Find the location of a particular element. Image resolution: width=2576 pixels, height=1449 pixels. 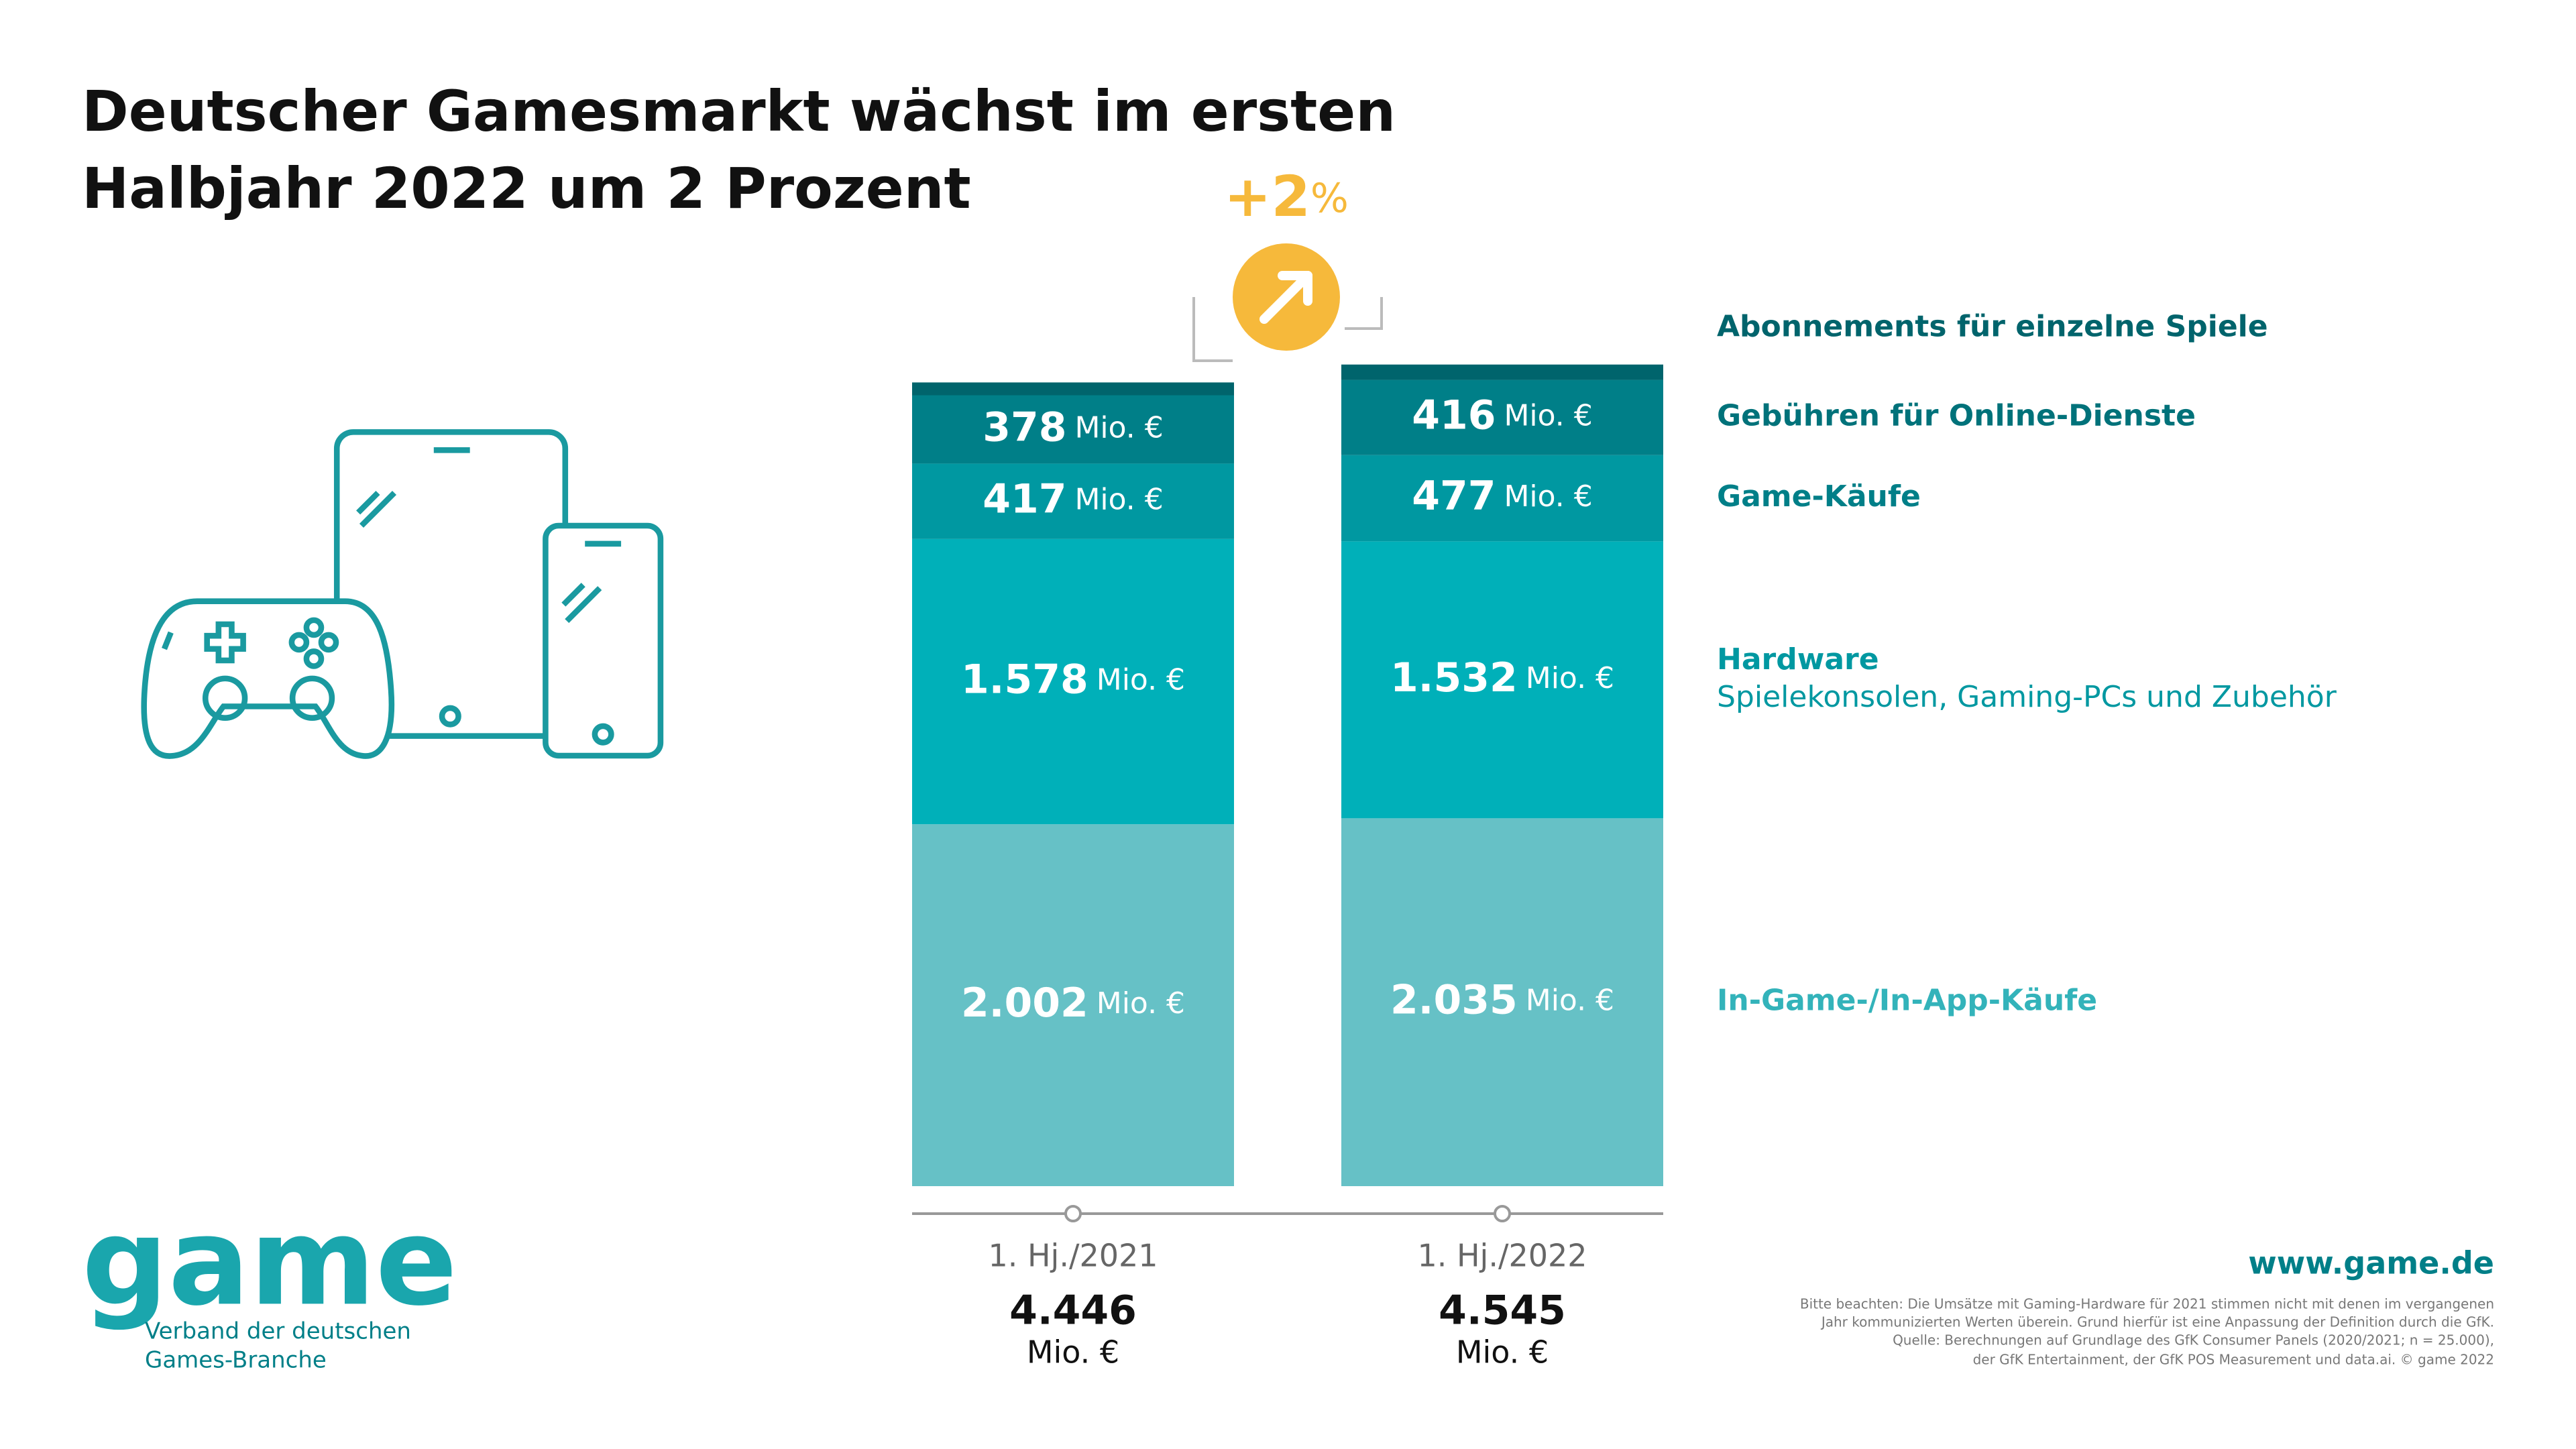

data-label: 1.532 Mio. € is located at coordinates (1502, 678).